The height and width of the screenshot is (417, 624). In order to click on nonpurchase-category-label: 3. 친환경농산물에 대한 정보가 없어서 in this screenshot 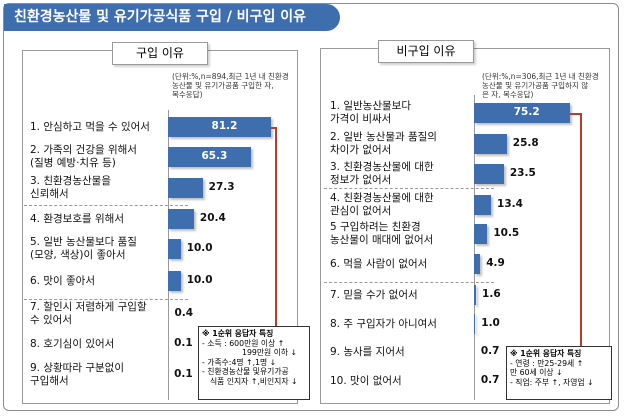, I will do `click(382, 173)`.